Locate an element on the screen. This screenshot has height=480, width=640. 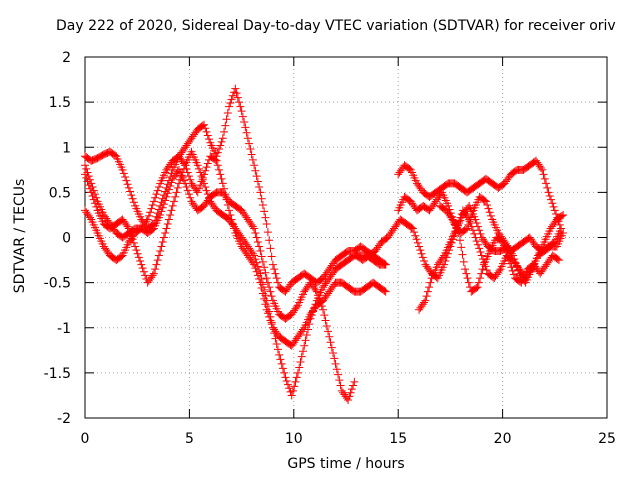
y-tick-label: 0.5 is located at coordinates (60, 193).